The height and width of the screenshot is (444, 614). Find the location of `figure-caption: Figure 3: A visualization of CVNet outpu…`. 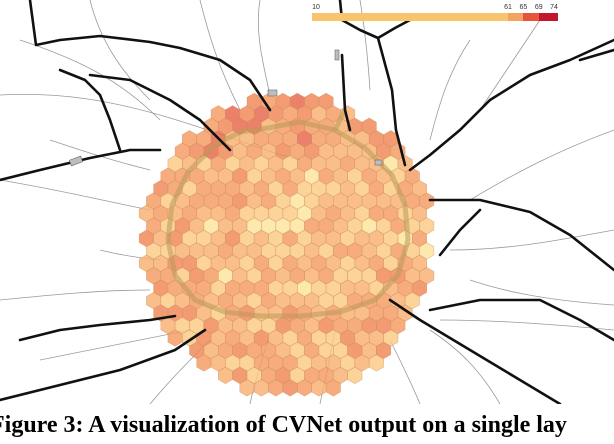

figure-caption: Figure 3: A visualization of CVNet outpu… is located at coordinates (283, 425).